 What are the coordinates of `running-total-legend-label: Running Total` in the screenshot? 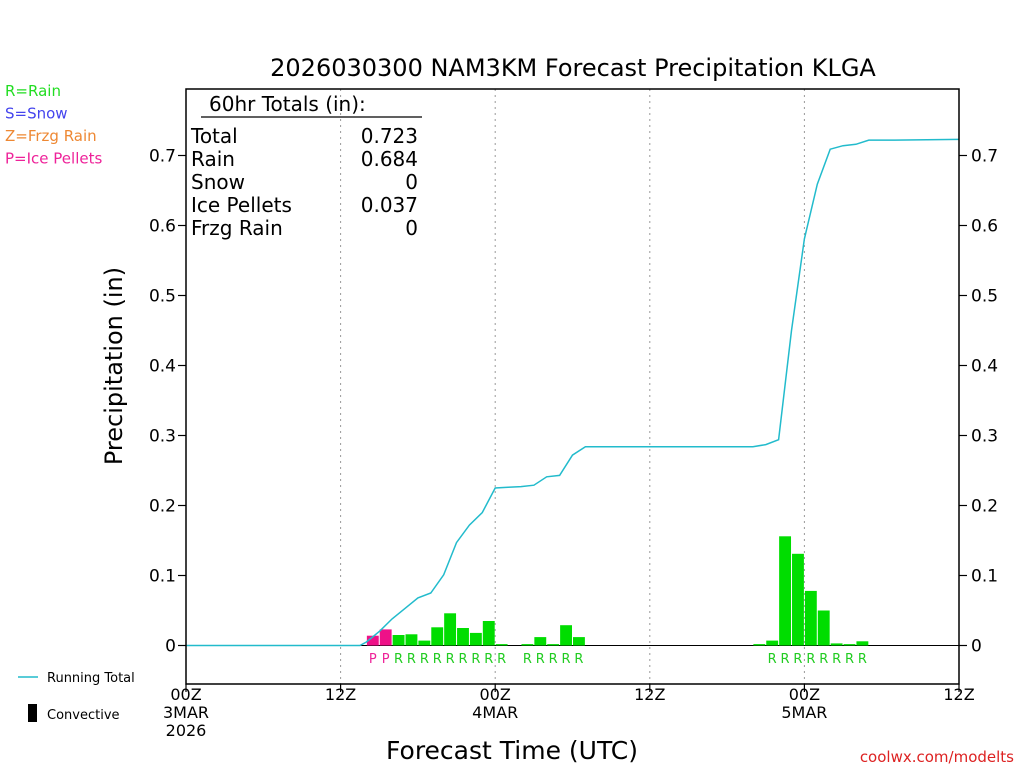 It's located at (91, 678).